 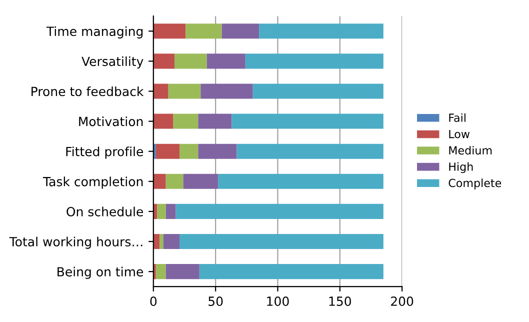 What do you see at coordinates (215, 301) in the screenshot?
I see `x-tick-label: 50` at bounding box center [215, 301].